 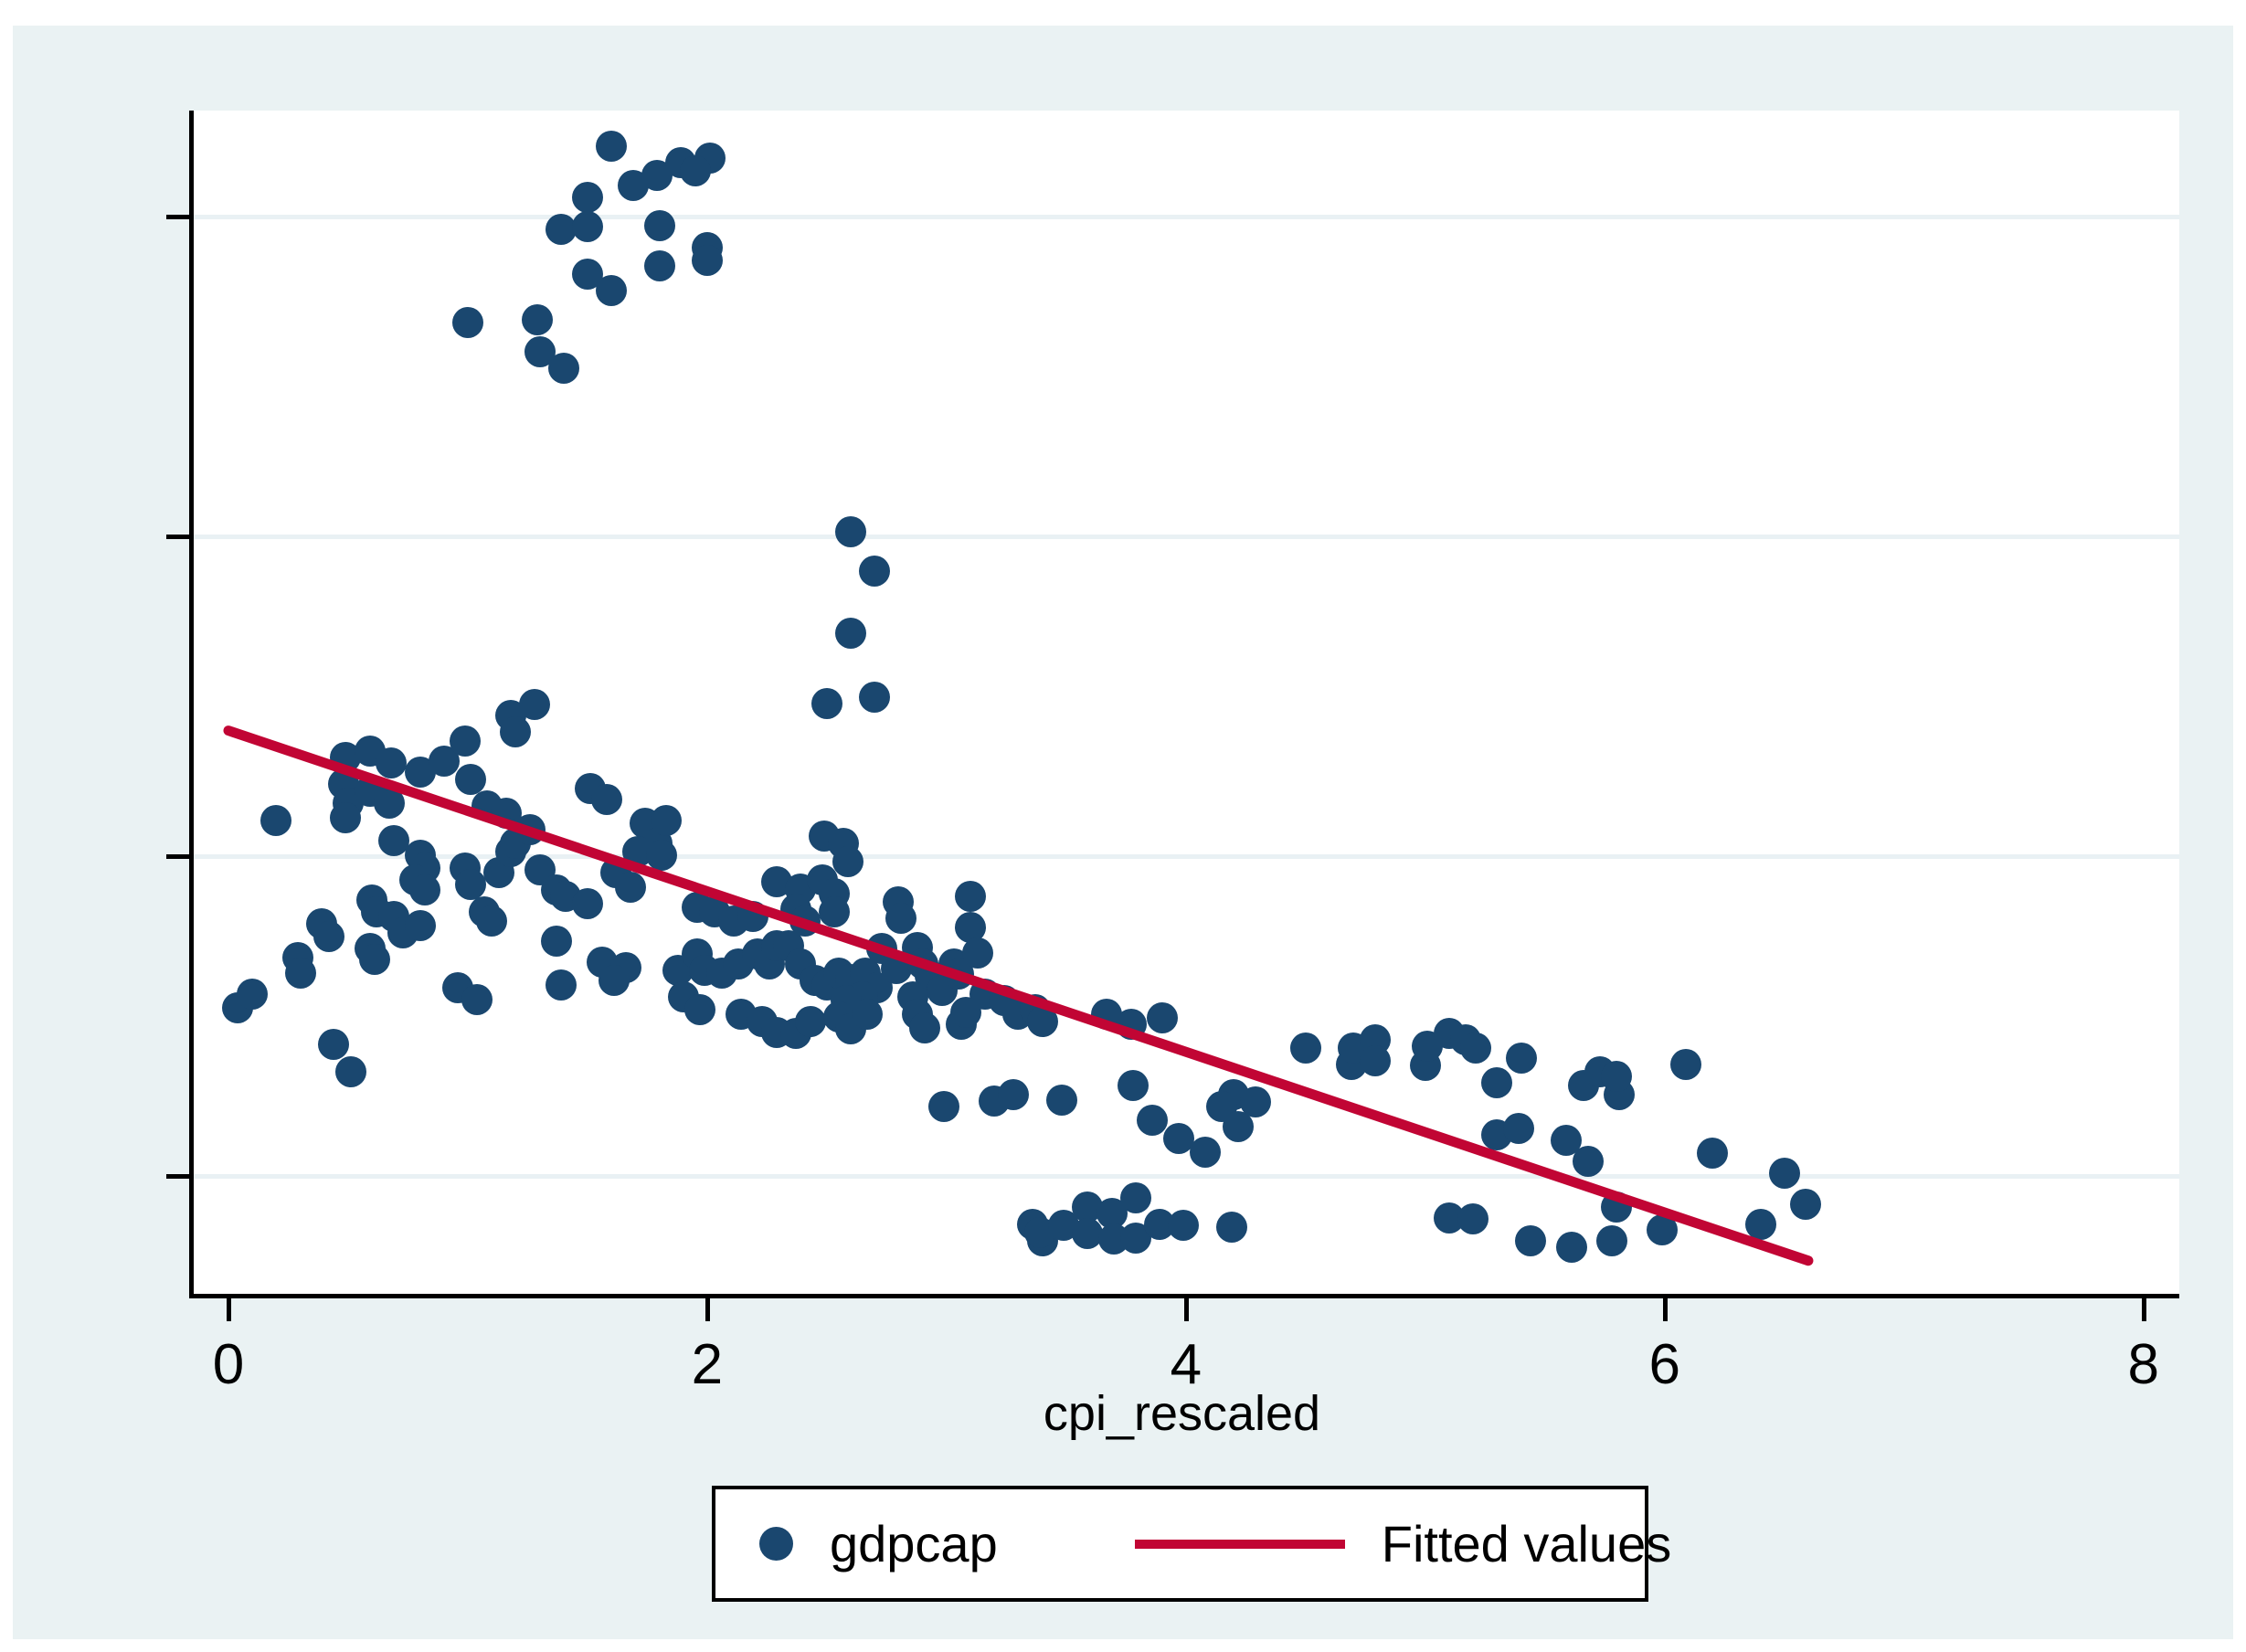 What do you see at coordinates (228, 1365) in the screenshot?
I see `x-tick-label: 0` at bounding box center [228, 1365].